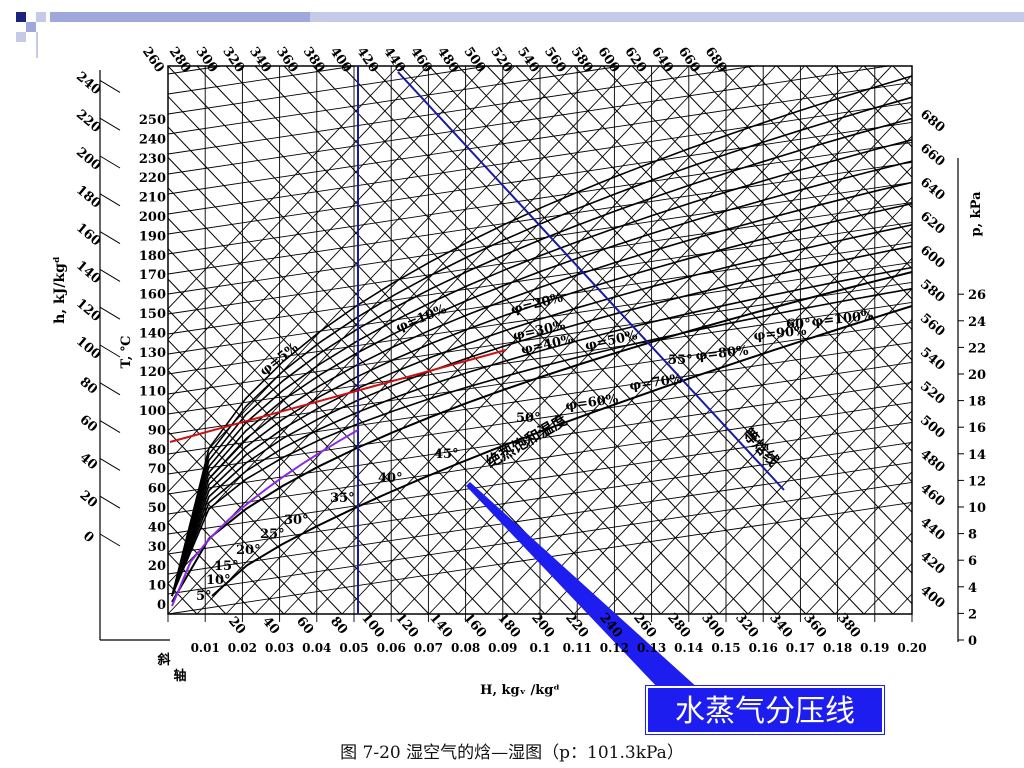 The image size is (1024, 768). Describe the element at coordinates (152, 236) in the screenshot. I see `t-tick-label: 190` at that location.